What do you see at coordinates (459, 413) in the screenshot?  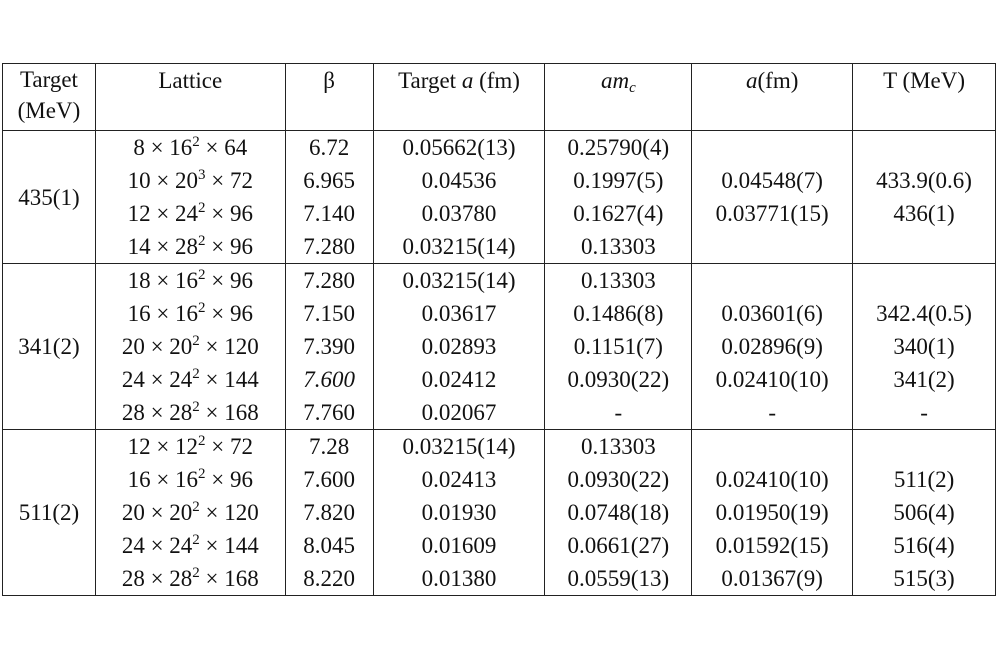 I see `target-a-cell: 0.02067` at bounding box center [459, 413].